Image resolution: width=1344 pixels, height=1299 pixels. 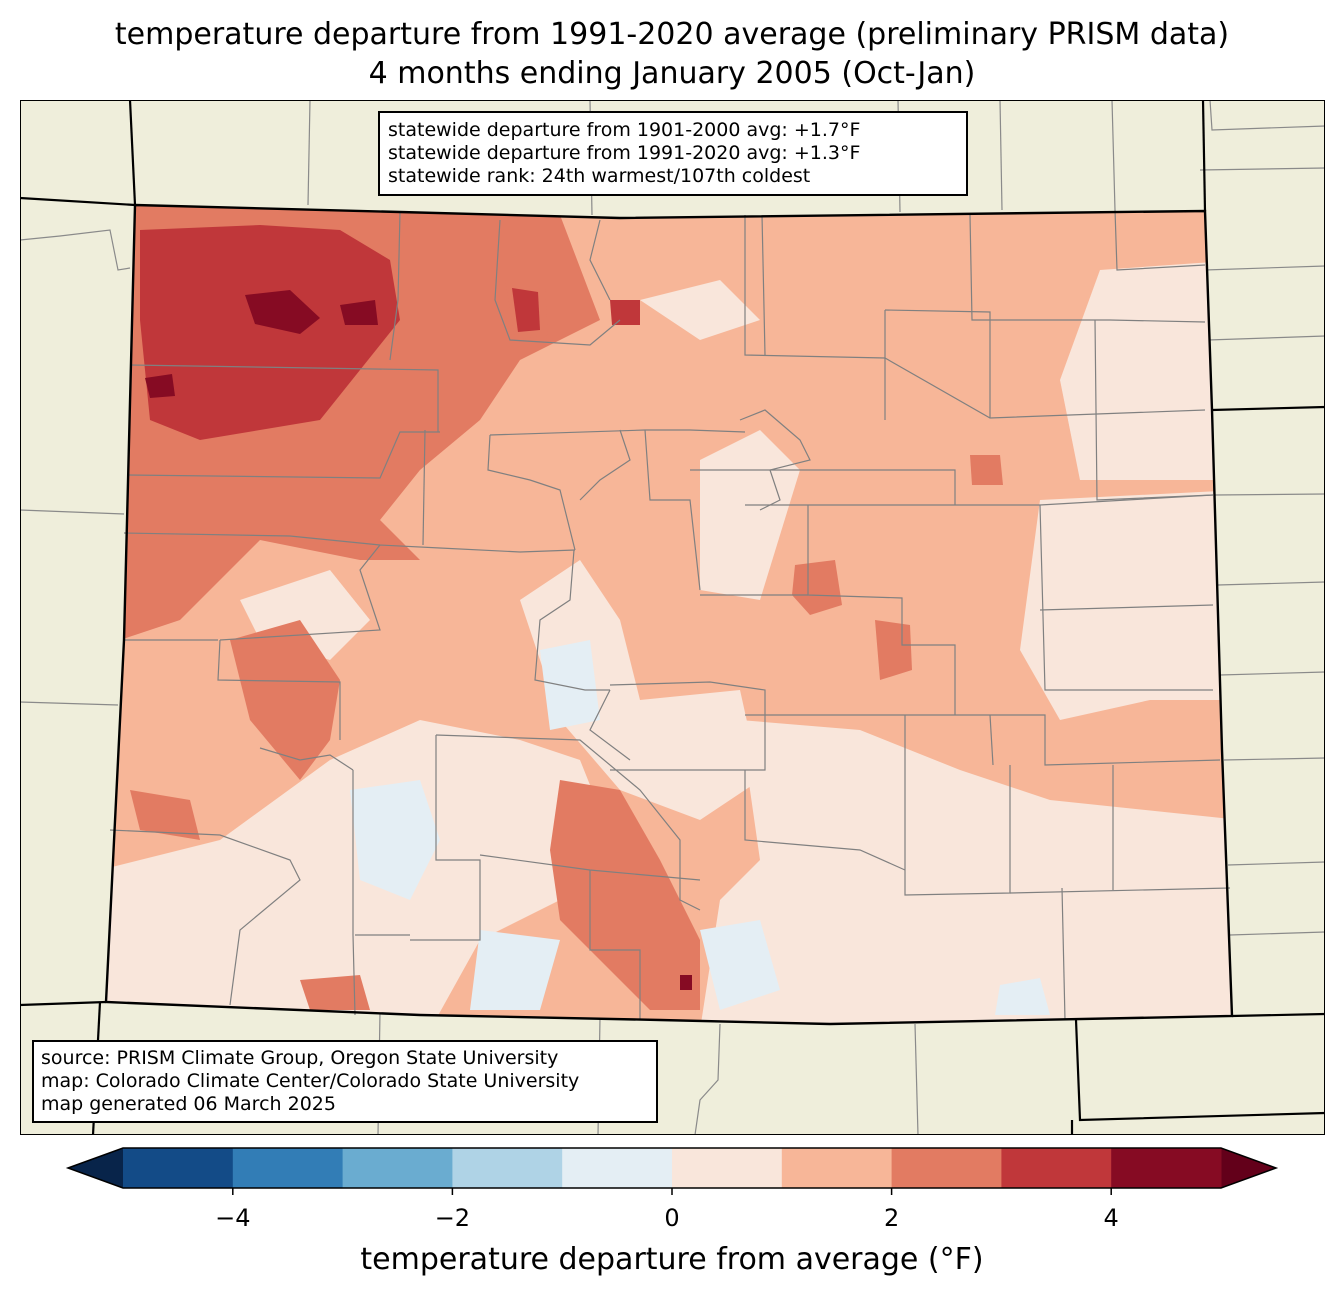 I want to click on colorbar-tick-label: 0, so click(x=672, y=1218).